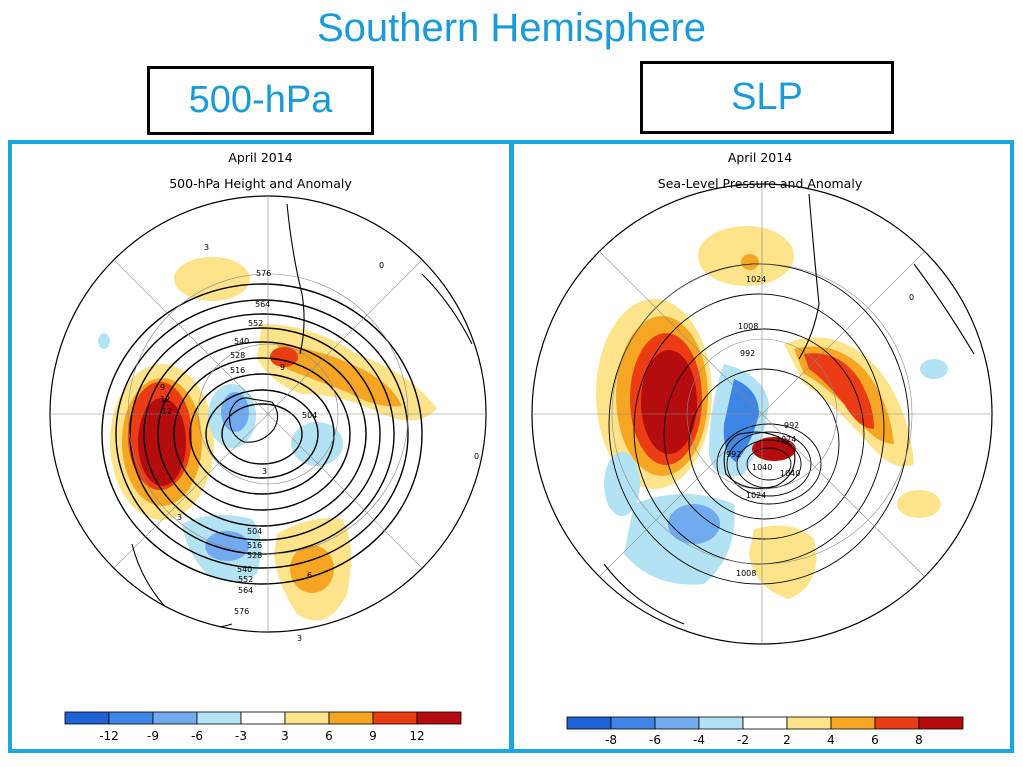 Image resolution: width=1023 pixels, height=767 pixels. I want to click on colorbar-label: 2, so click(787, 740).